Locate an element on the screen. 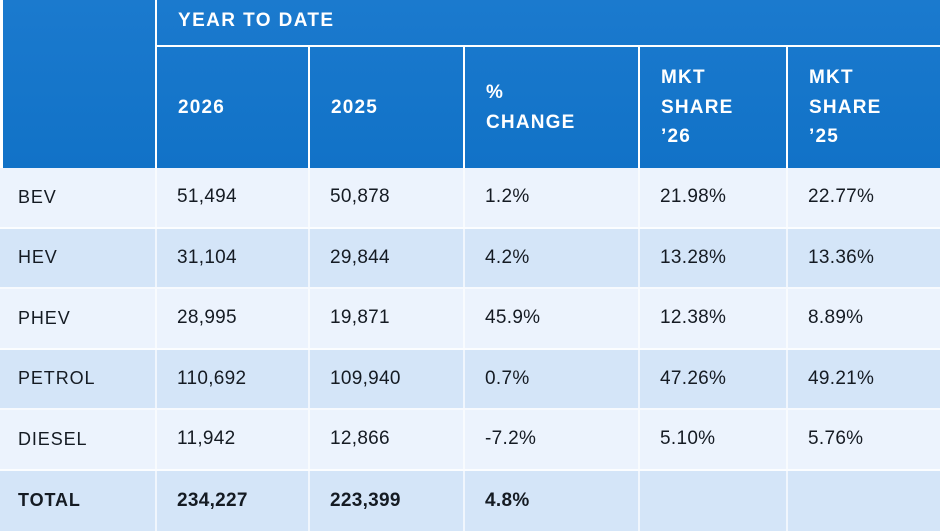 The height and width of the screenshot is (531, 940). table-row-phev: PHEV 28,995 19,871 45.9% 12.38% 8.89% is located at coordinates (470, 319).